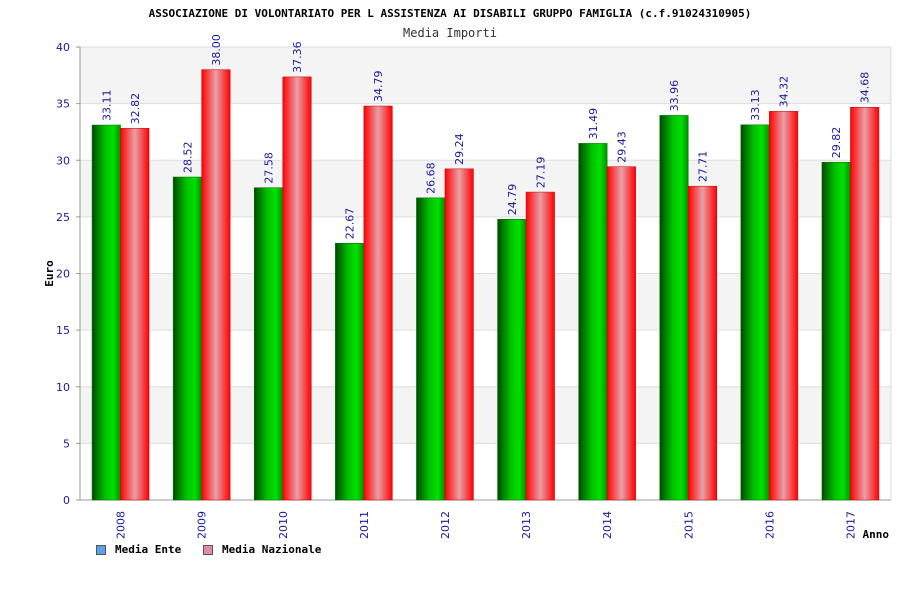 This screenshot has width=900, height=600. What do you see at coordinates (512, 200) in the screenshot?
I see `data-label: 24.79` at bounding box center [512, 200].